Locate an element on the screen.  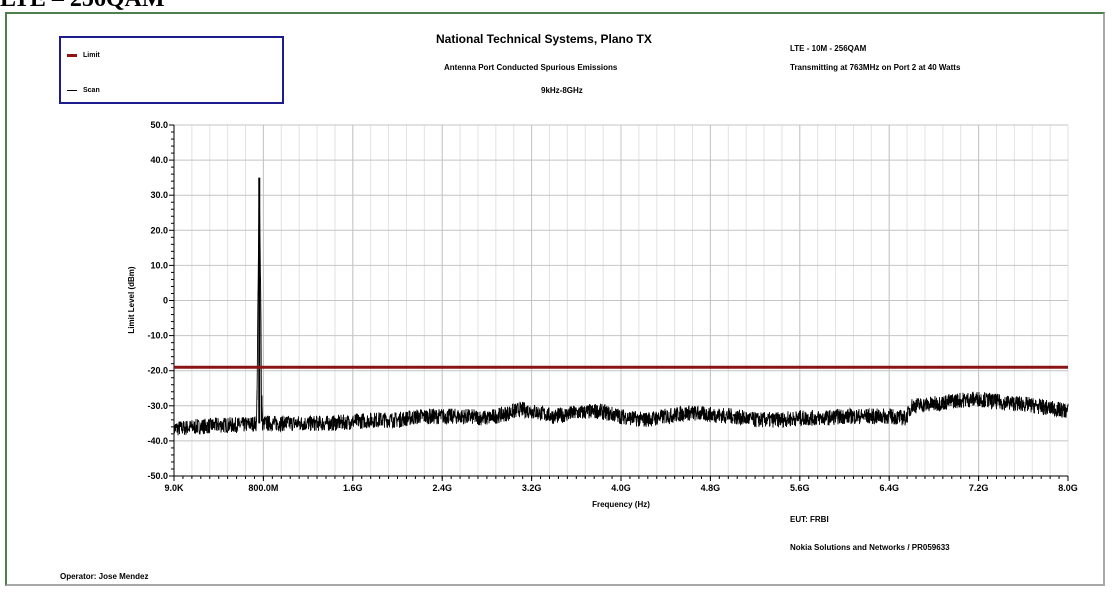
x-tick-label: 5.6G is located at coordinates (800, 488).